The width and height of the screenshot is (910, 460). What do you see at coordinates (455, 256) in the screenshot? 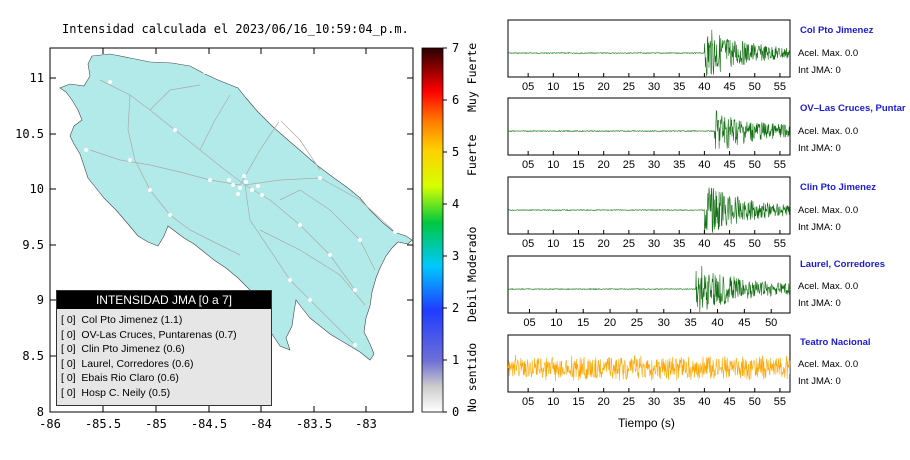
I see `colorbar-tick-label: 3` at bounding box center [455, 256].